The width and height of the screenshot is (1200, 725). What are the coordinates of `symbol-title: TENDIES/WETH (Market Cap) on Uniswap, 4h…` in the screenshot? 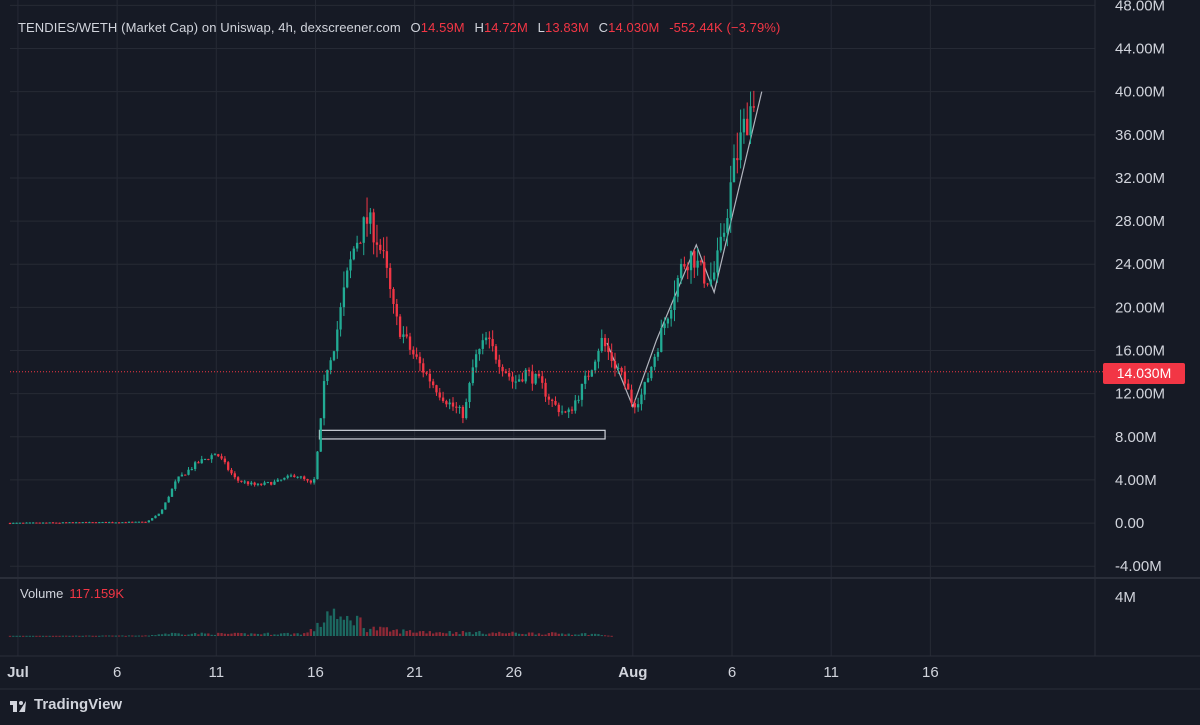 It's located at (209, 27).